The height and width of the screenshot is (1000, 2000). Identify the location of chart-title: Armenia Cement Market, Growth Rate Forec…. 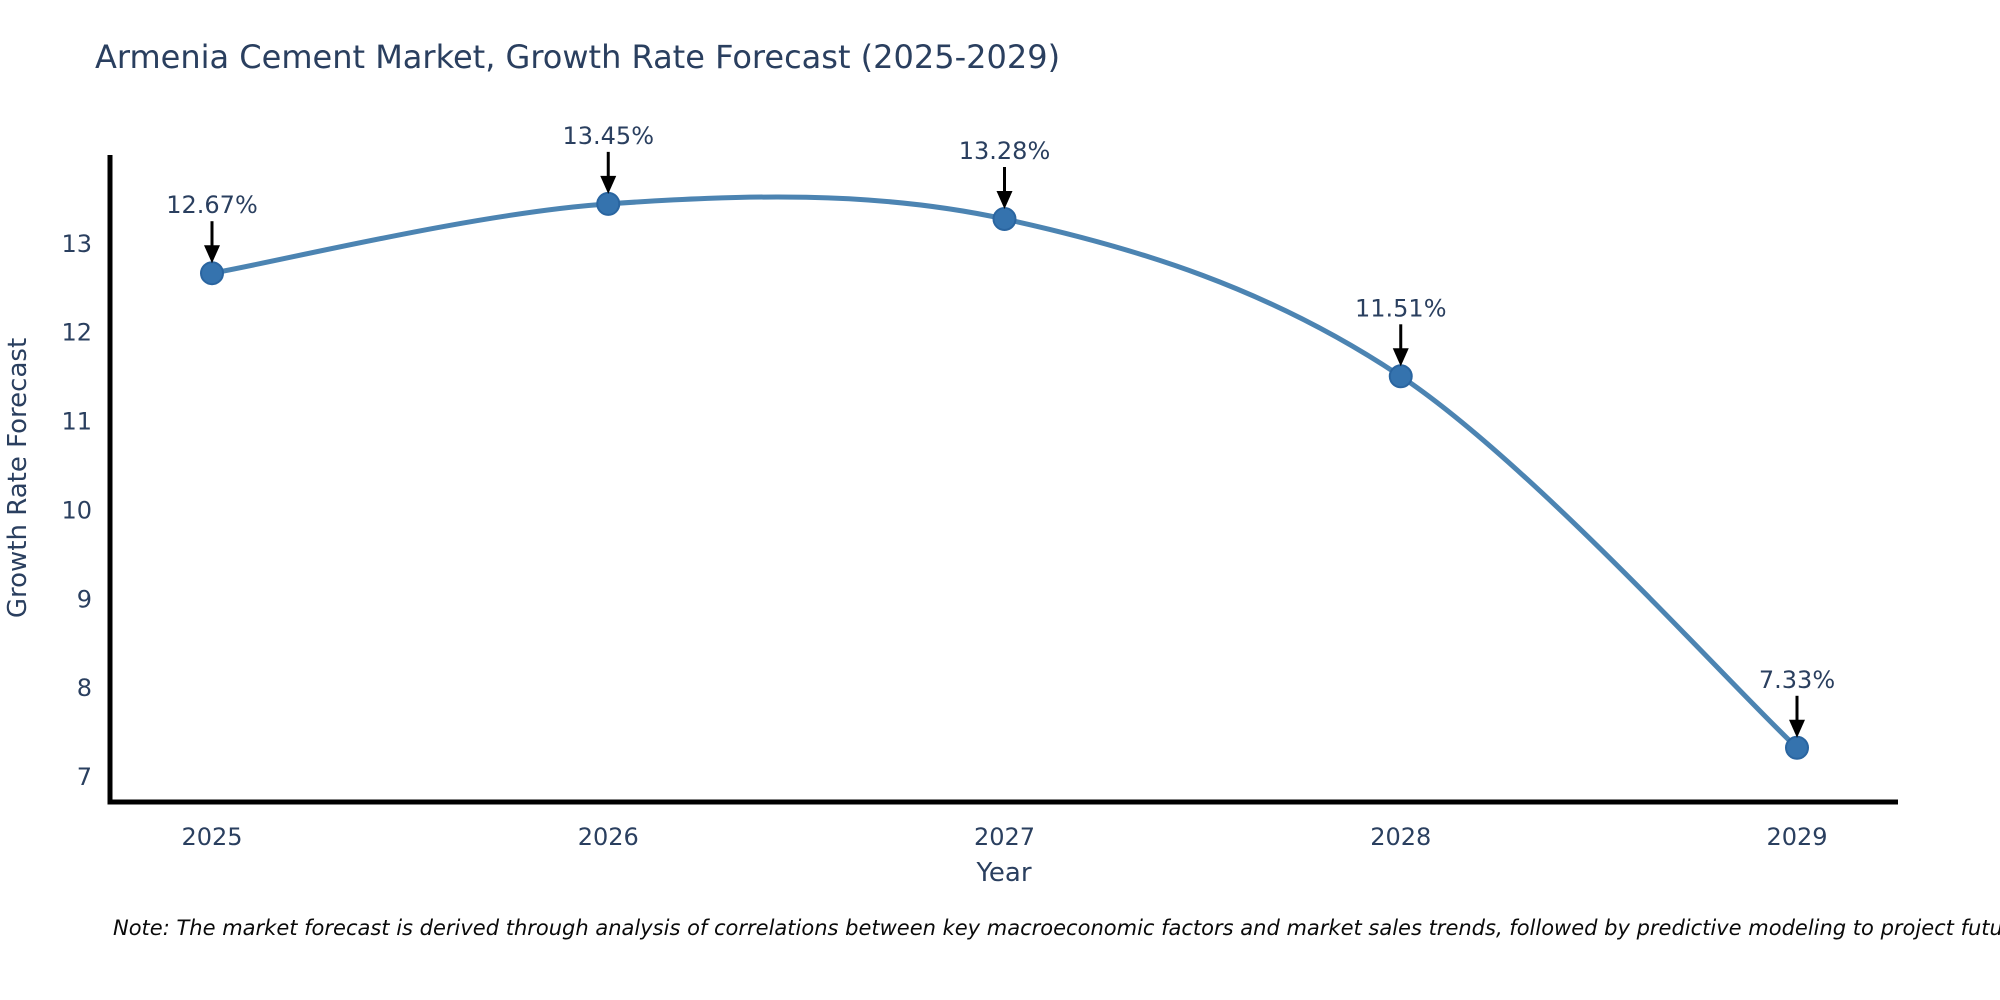
(578, 57).